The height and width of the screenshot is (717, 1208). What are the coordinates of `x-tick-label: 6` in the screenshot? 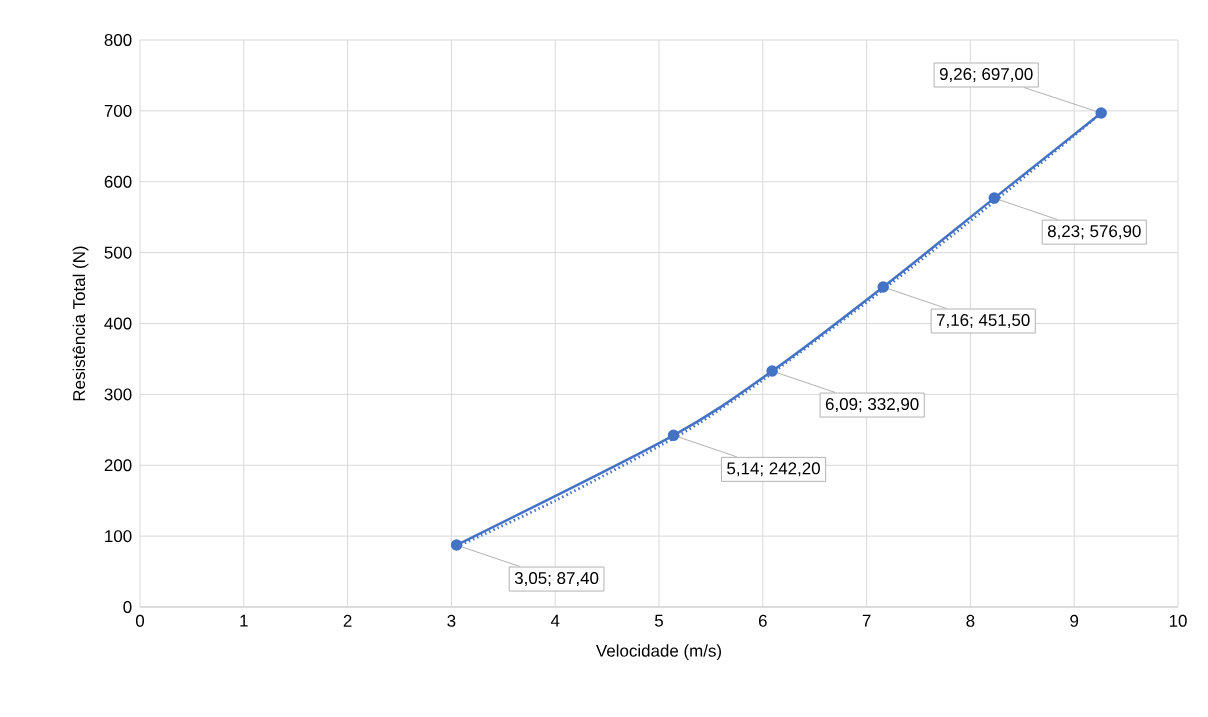 It's located at (762, 620).